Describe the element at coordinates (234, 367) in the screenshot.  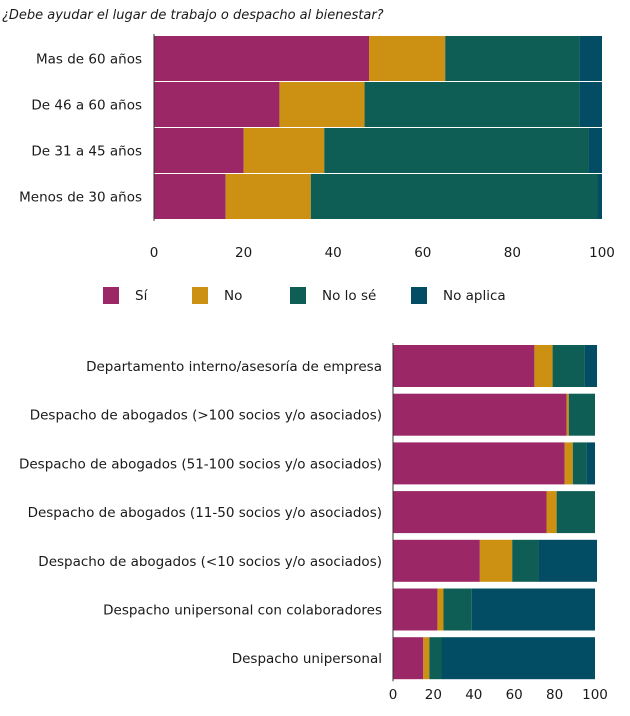
I see `category-label: Departamento interno/asesoría de empresa` at that location.